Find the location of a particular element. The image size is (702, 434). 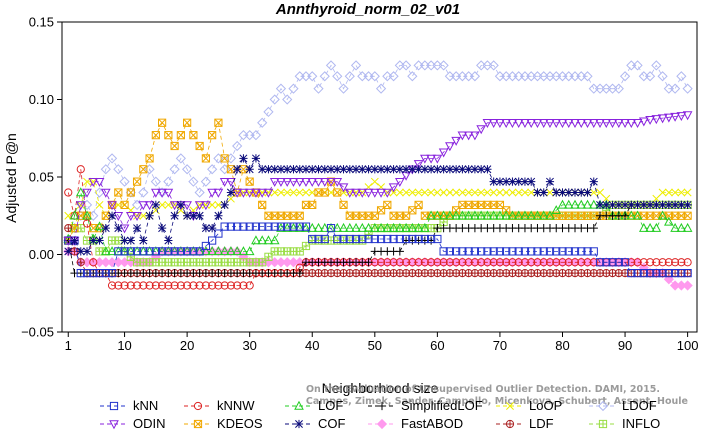

data-point-inflo is located at coordinates (368, 234).